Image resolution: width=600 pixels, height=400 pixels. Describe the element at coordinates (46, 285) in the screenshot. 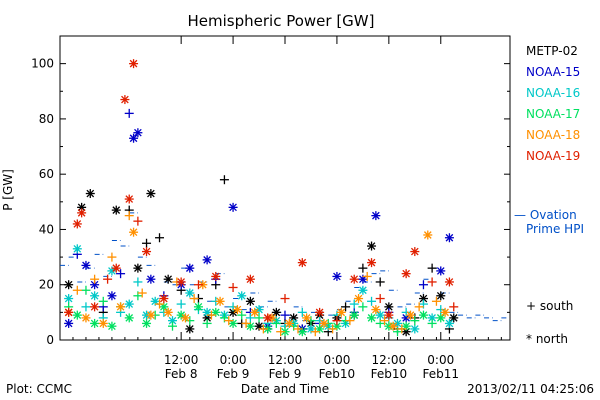

I see `y-tick-label: 20` at that location.